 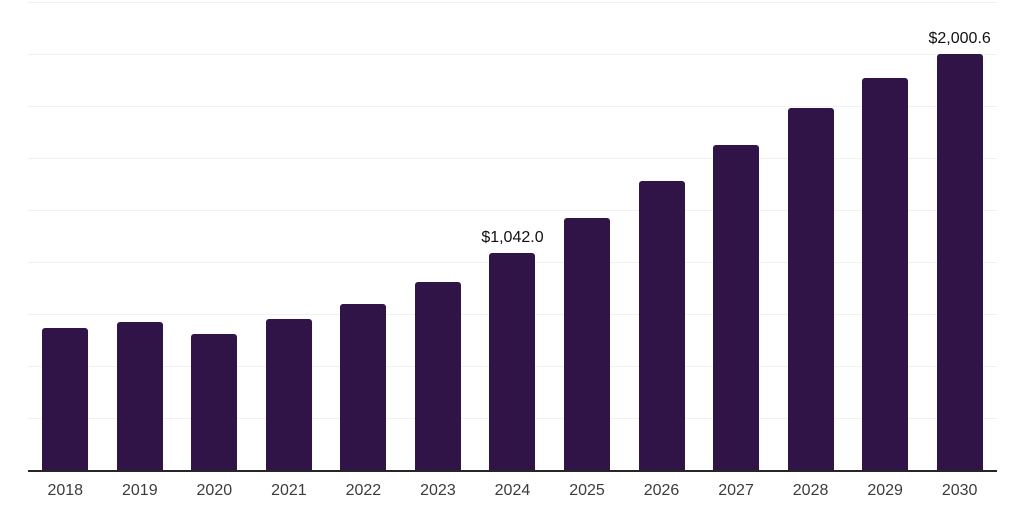 What do you see at coordinates (959, 261) in the screenshot?
I see `bar-2030` at bounding box center [959, 261].